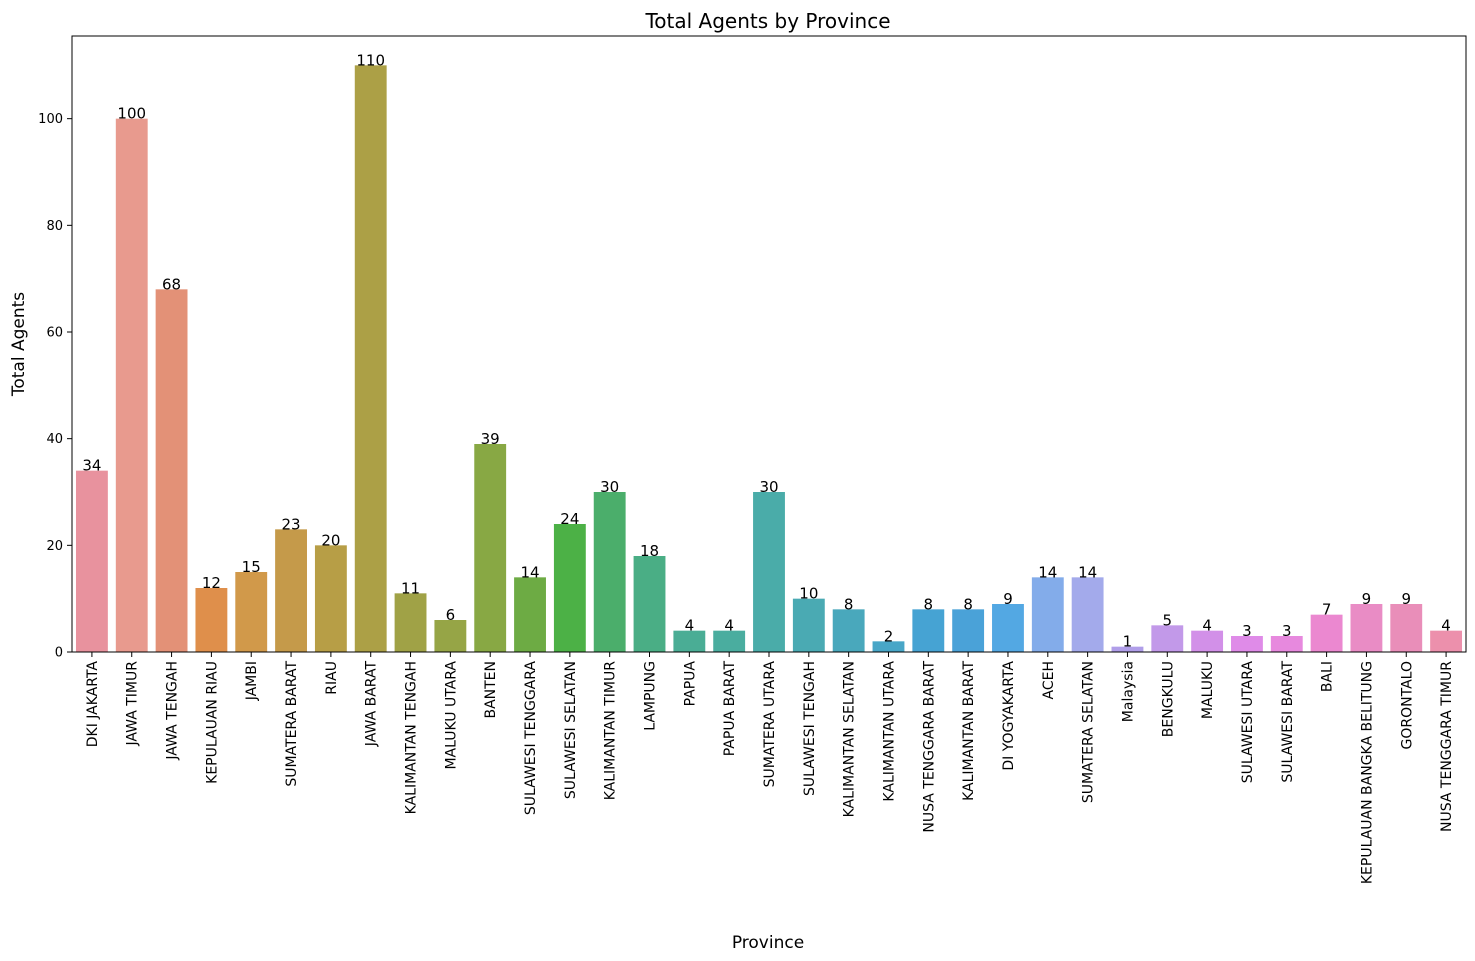  What do you see at coordinates (649, 551) in the screenshot?
I see `data-label: 18` at bounding box center [649, 551].